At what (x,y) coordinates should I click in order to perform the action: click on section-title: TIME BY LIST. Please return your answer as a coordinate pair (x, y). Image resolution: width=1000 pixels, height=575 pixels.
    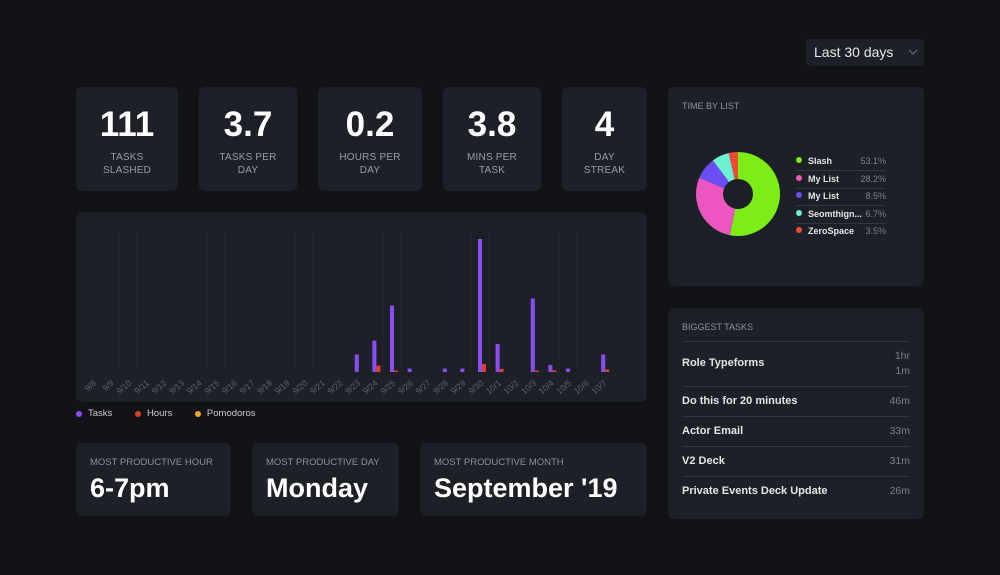
    Looking at the image, I should click on (711, 106).